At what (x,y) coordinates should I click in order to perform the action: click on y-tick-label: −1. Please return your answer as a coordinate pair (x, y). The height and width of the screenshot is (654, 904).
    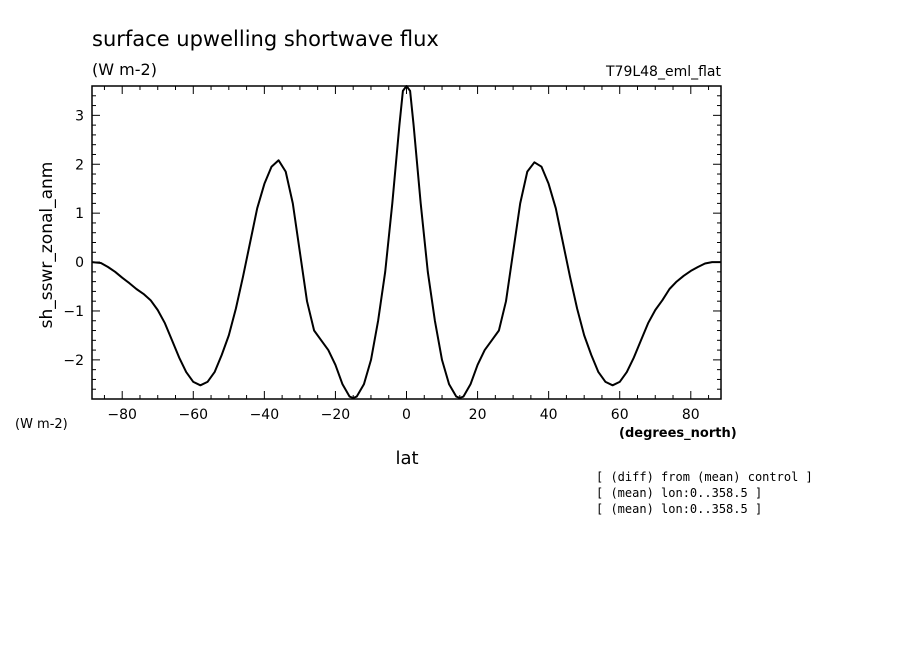
    Looking at the image, I should click on (73, 312).